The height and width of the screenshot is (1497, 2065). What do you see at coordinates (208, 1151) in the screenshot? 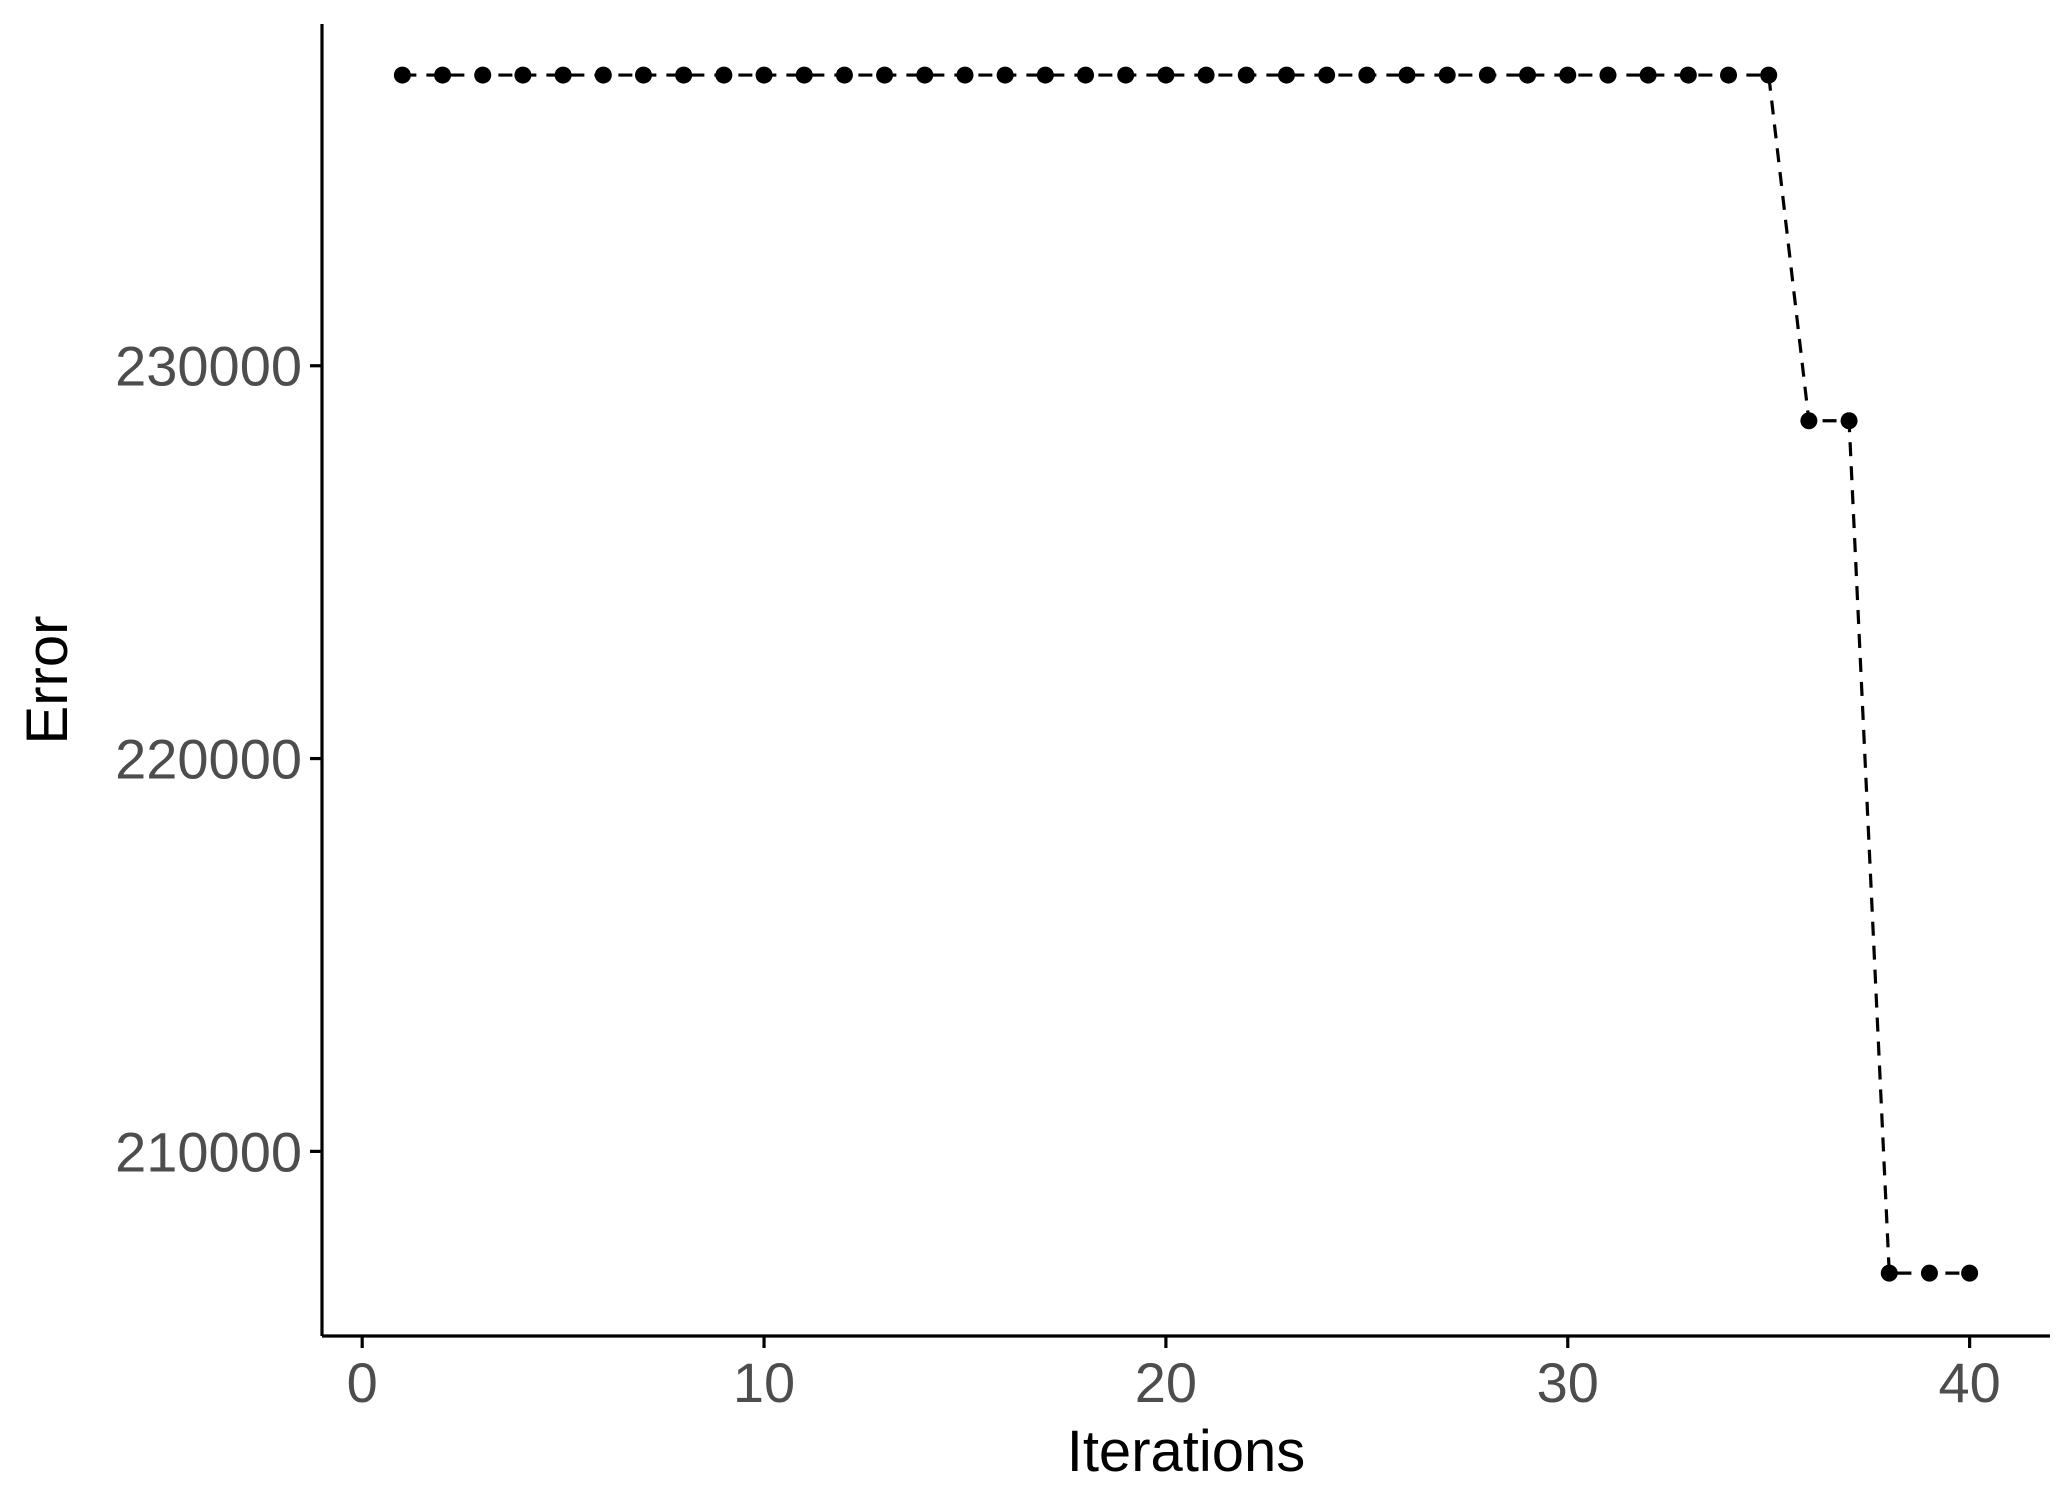
I see `y-tick-label: 210000` at bounding box center [208, 1151].